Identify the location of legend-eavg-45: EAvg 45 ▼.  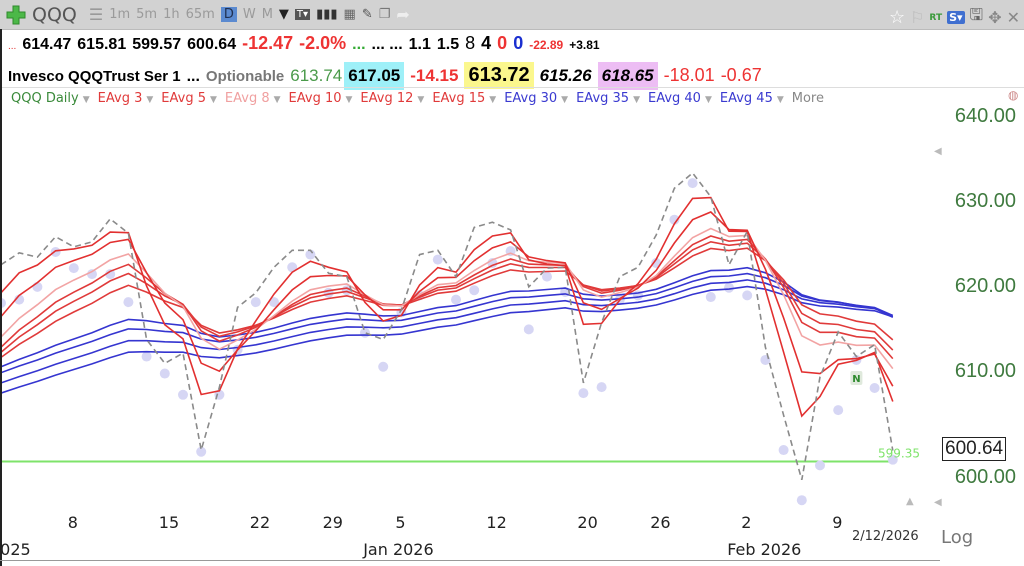
(752, 98).